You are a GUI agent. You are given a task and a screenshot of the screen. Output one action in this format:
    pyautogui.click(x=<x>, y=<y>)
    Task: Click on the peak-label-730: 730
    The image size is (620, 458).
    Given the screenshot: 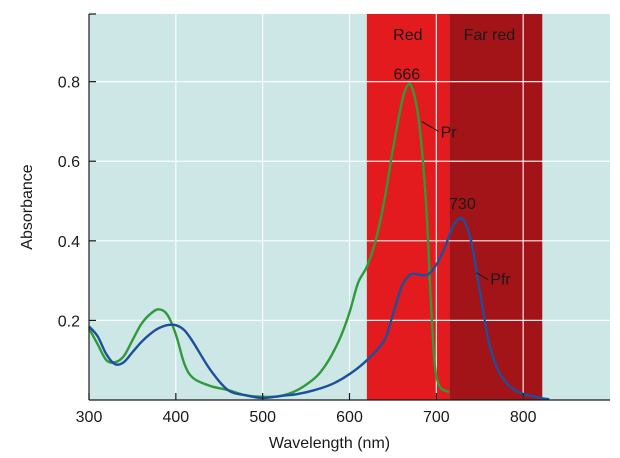 What is the action you would take?
    pyautogui.click(x=462, y=204)
    